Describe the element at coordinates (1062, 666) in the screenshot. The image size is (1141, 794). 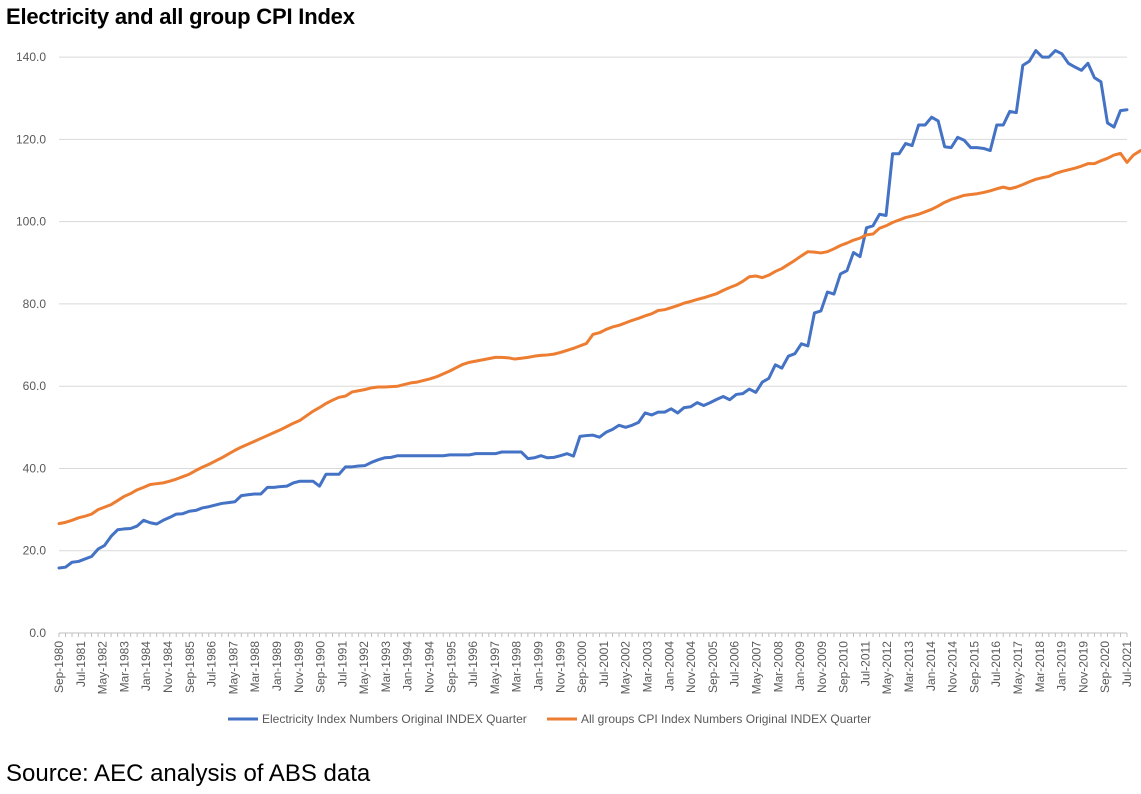
I see `x-tick-label: Jan-2019` at that location.